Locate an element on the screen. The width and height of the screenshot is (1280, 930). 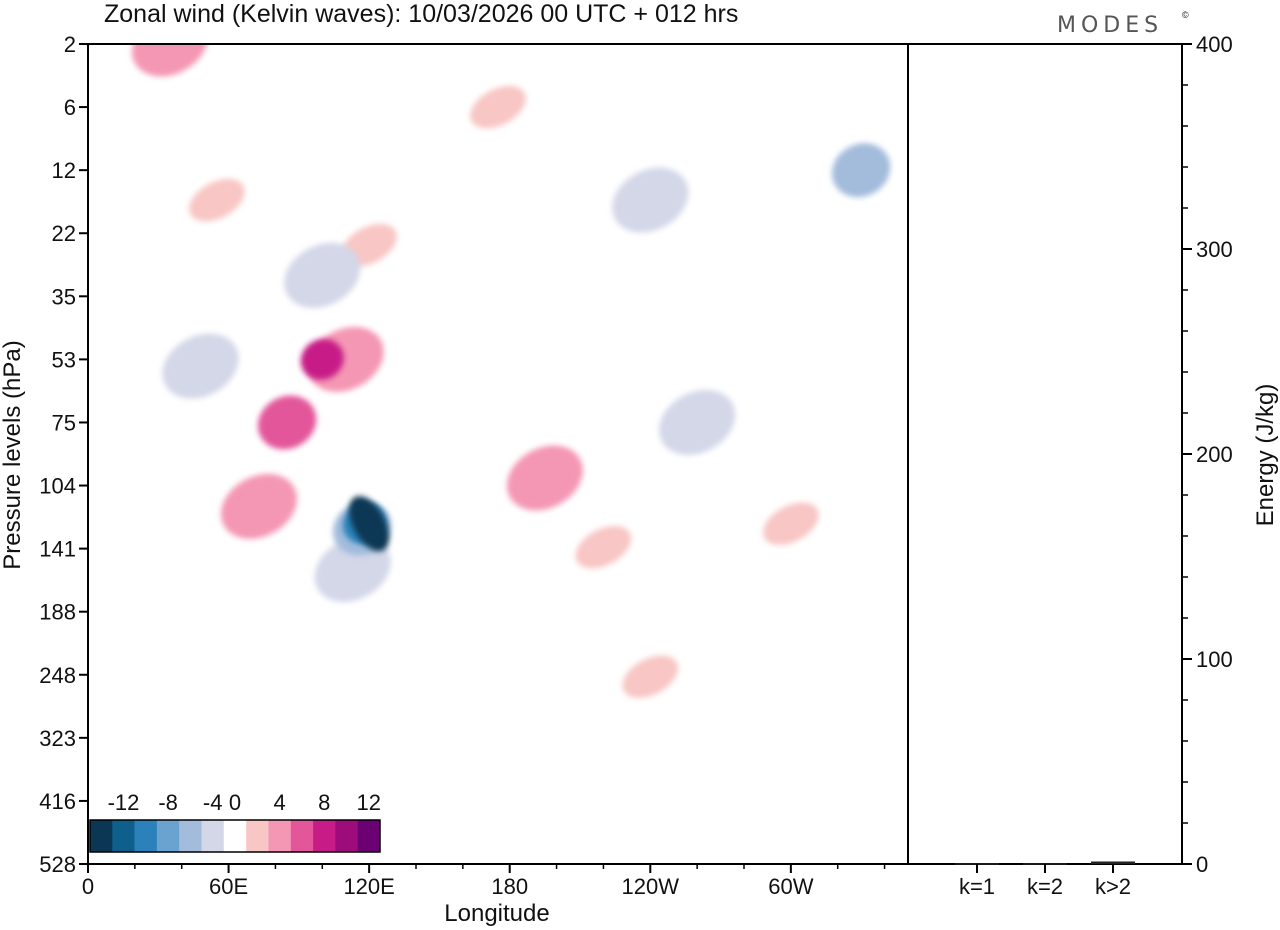
energy-cat-label: k=1 is located at coordinates (977, 886).